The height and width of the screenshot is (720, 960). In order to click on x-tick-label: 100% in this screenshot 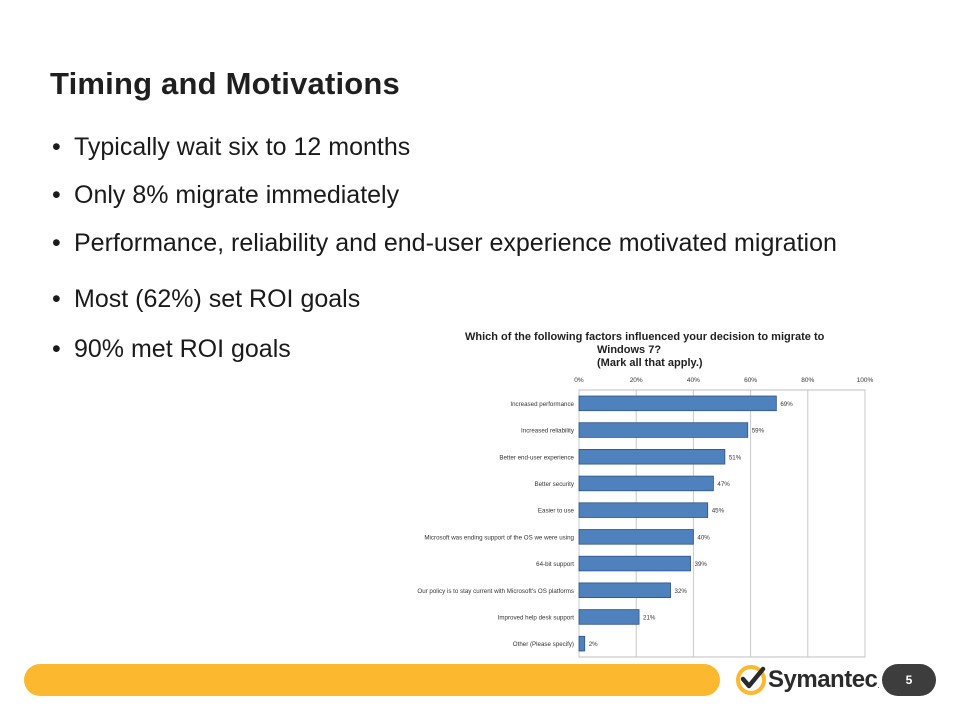, I will do `click(865, 380)`.